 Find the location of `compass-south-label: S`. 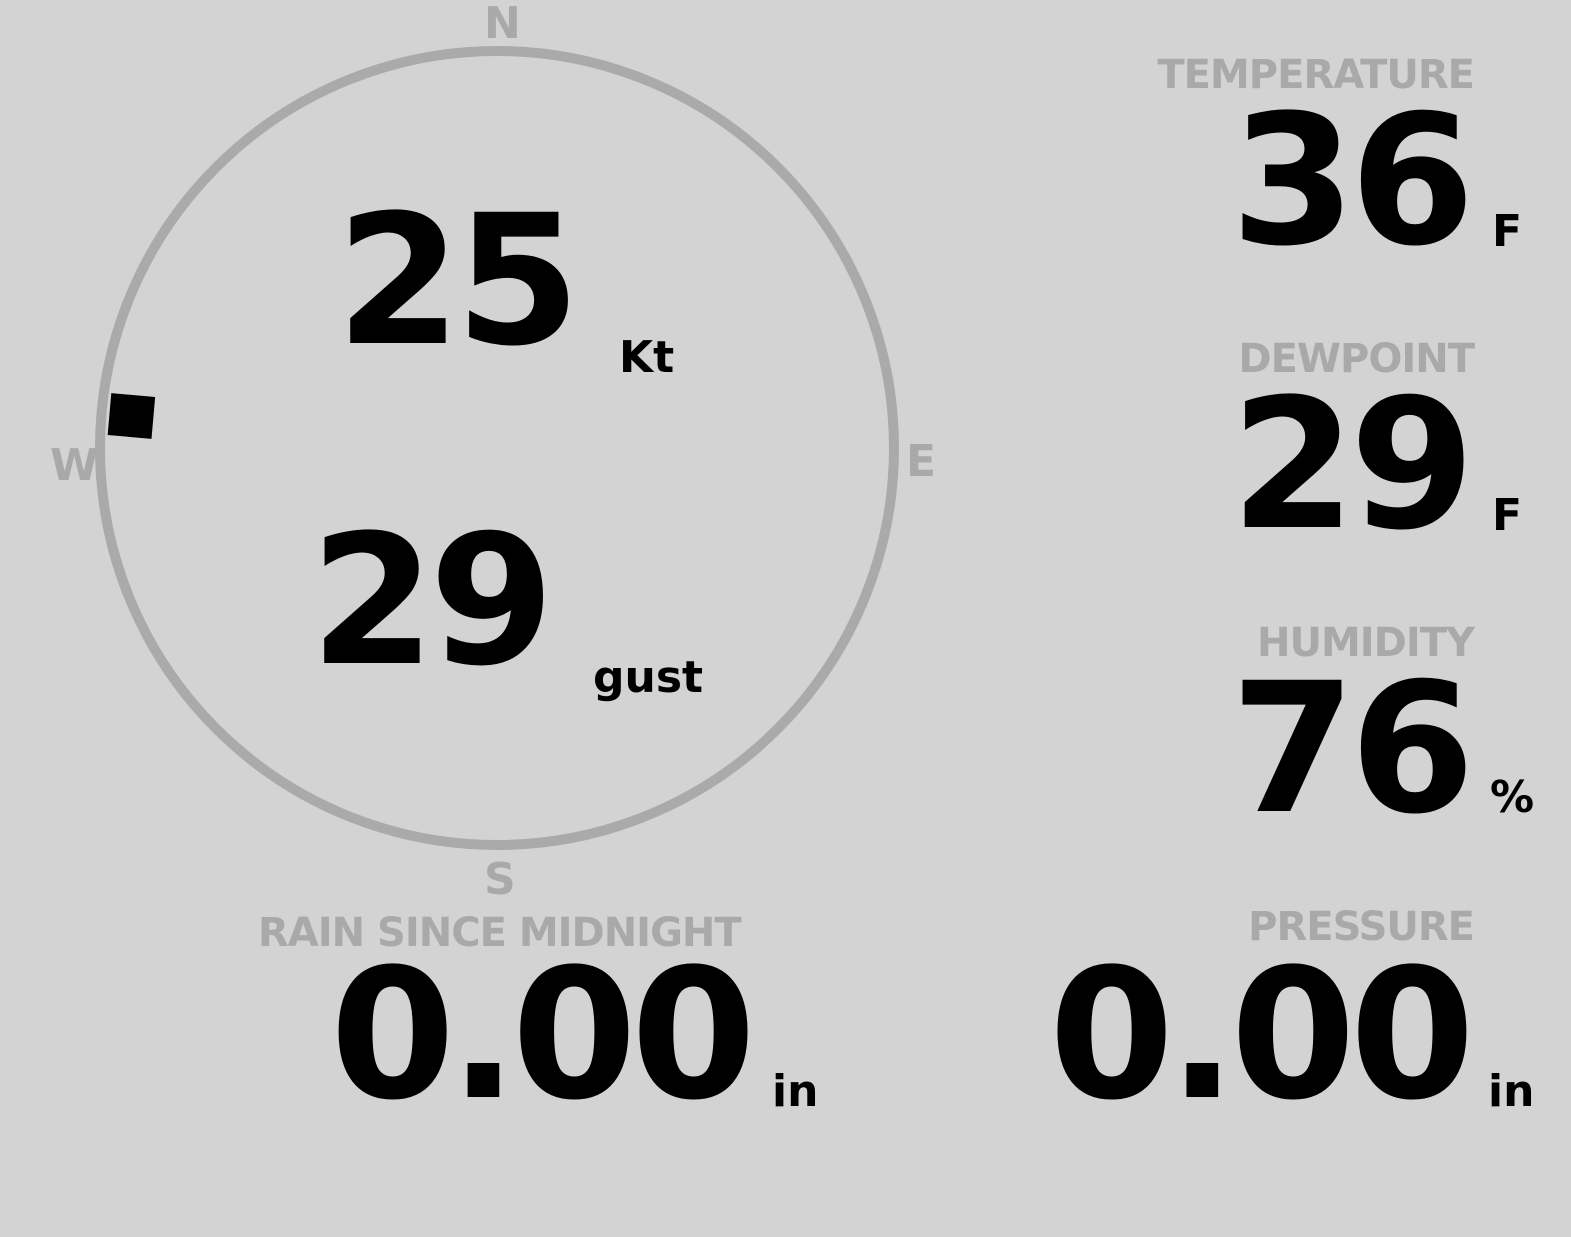

compass-south-label: S is located at coordinates (500, 879).